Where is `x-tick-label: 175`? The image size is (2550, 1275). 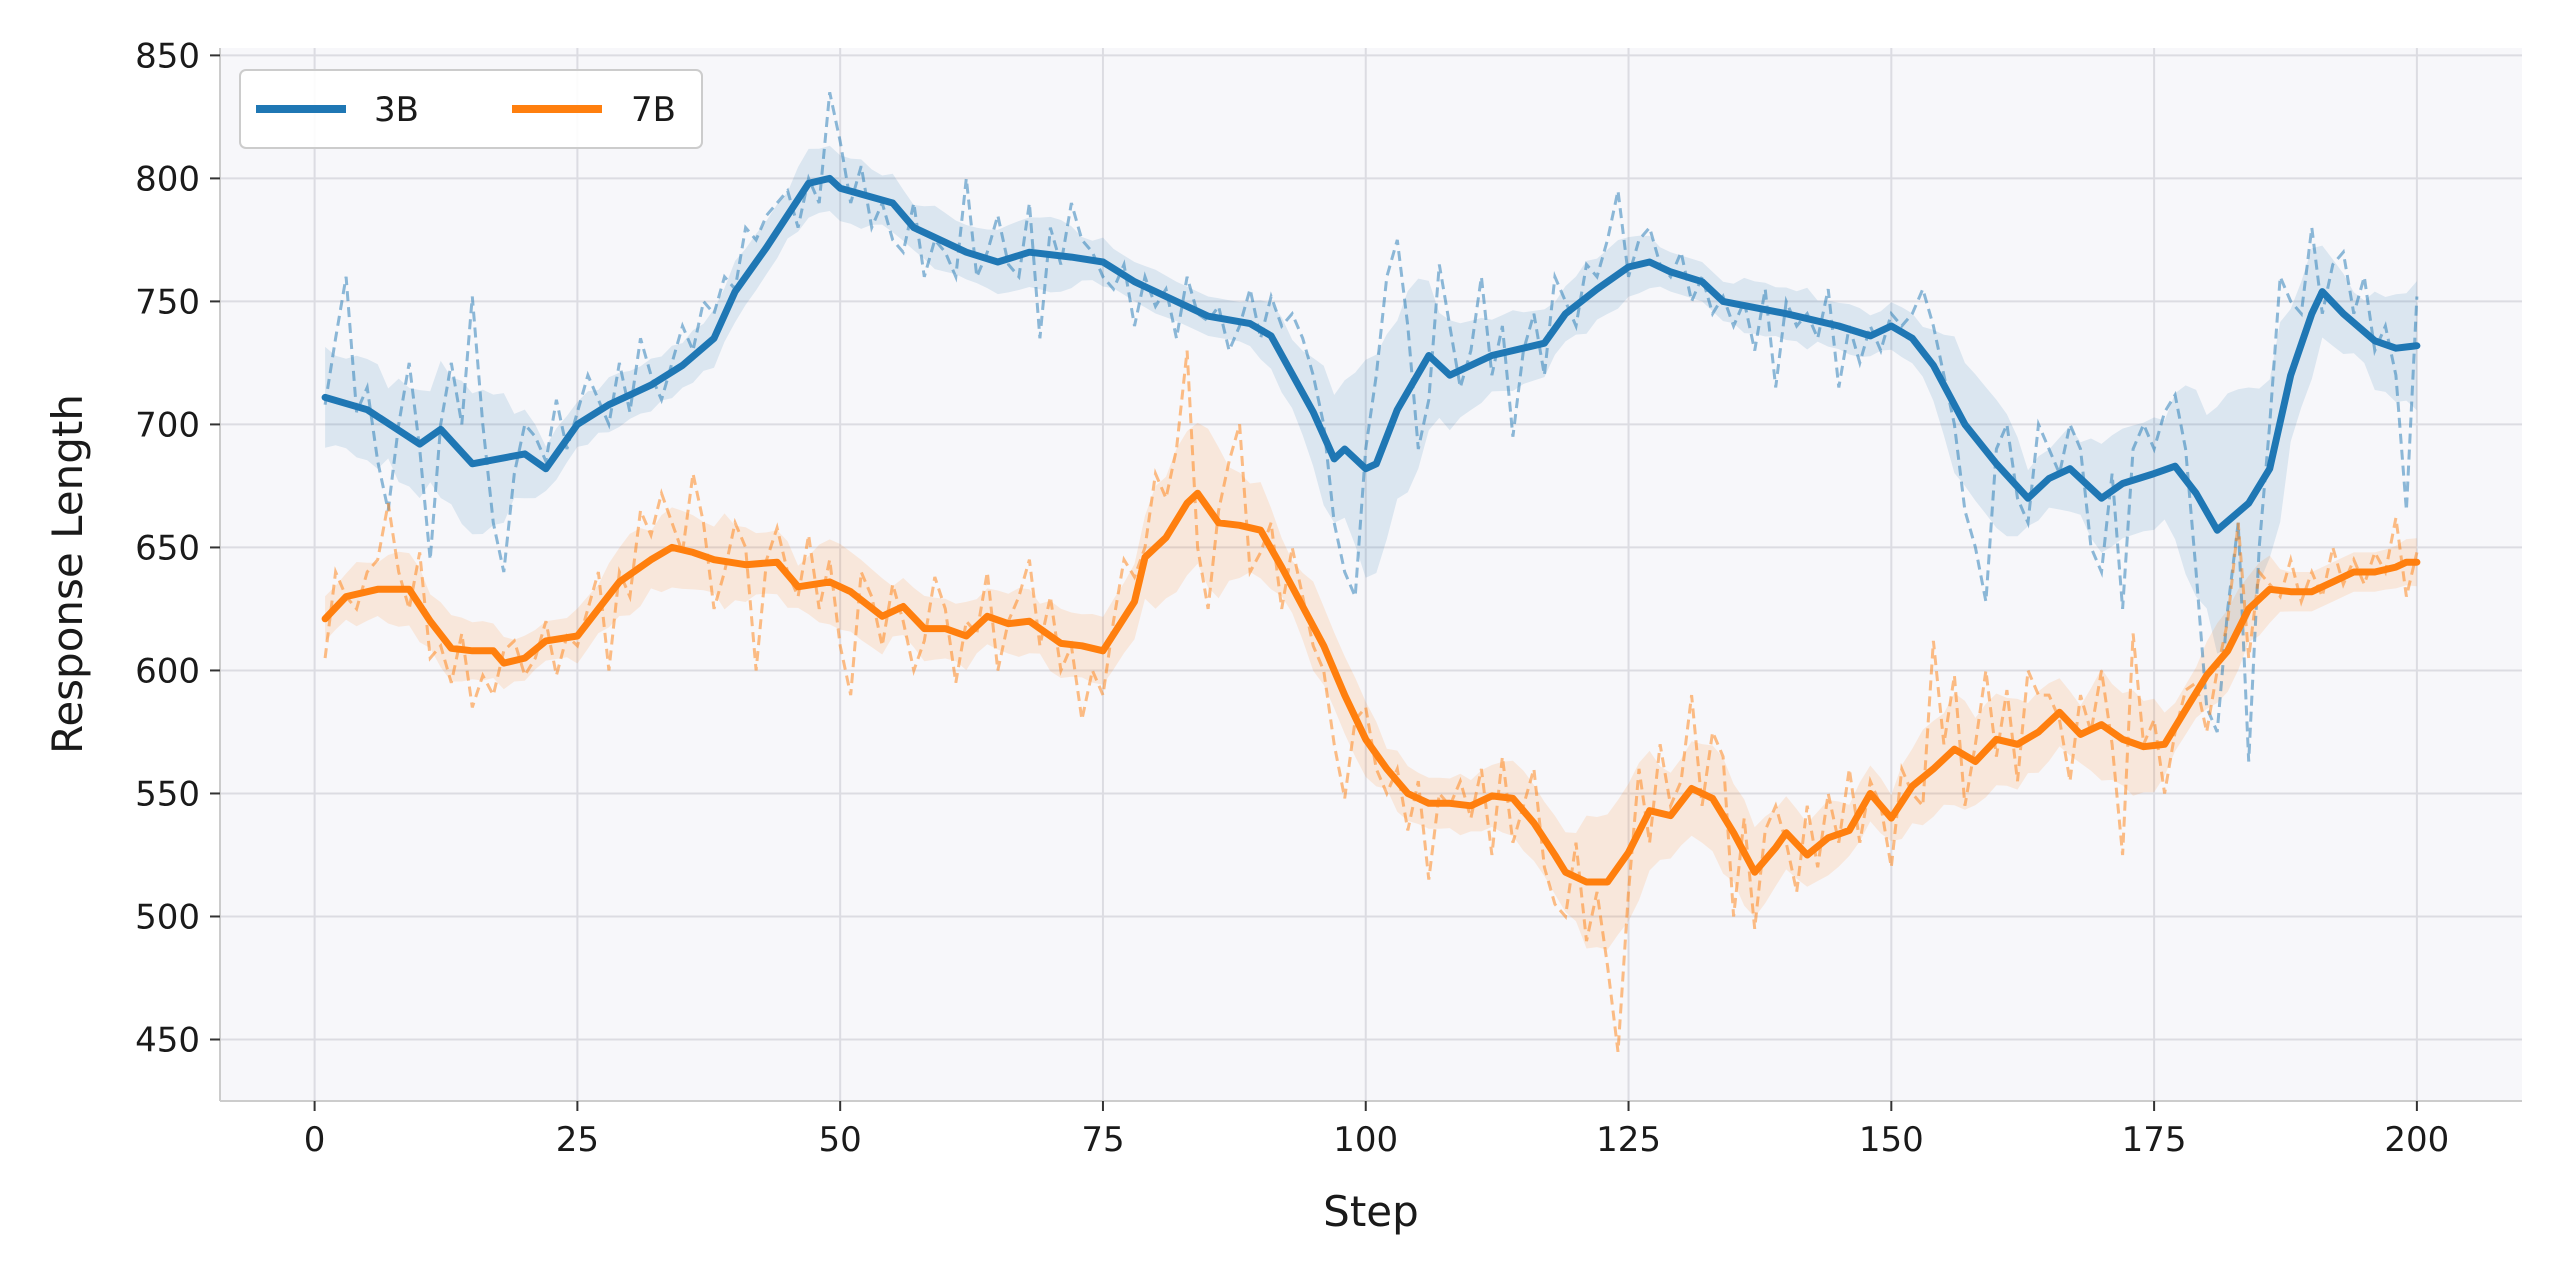
x-tick-label: 175 is located at coordinates (2154, 1140).